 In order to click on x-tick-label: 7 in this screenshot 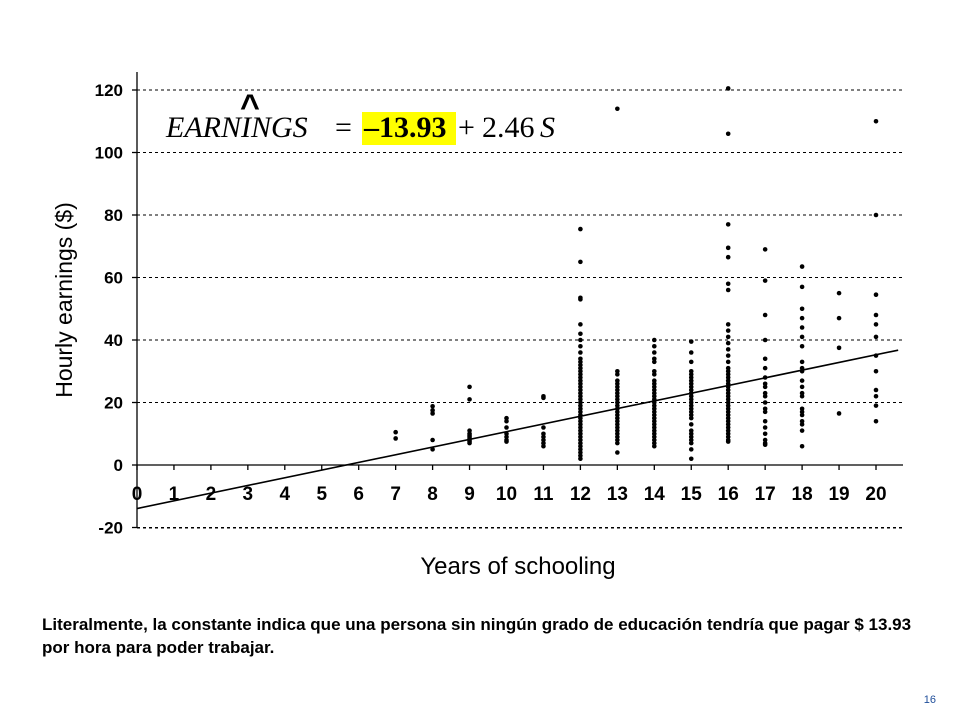, I will do `click(395, 494)`.